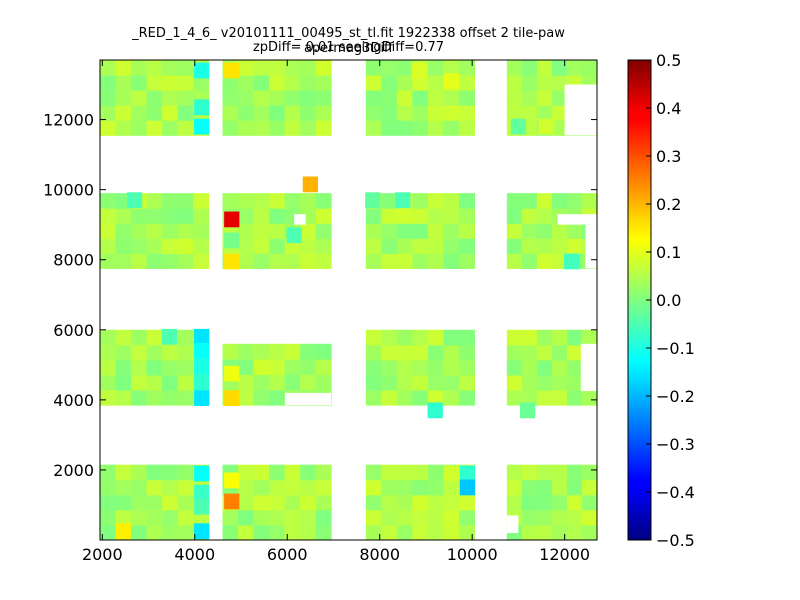 The image size is (800, 600). I want to click on chart-subtitle: zpDiff= 0.01 seeingDiff=0.77, so click(348, 47).